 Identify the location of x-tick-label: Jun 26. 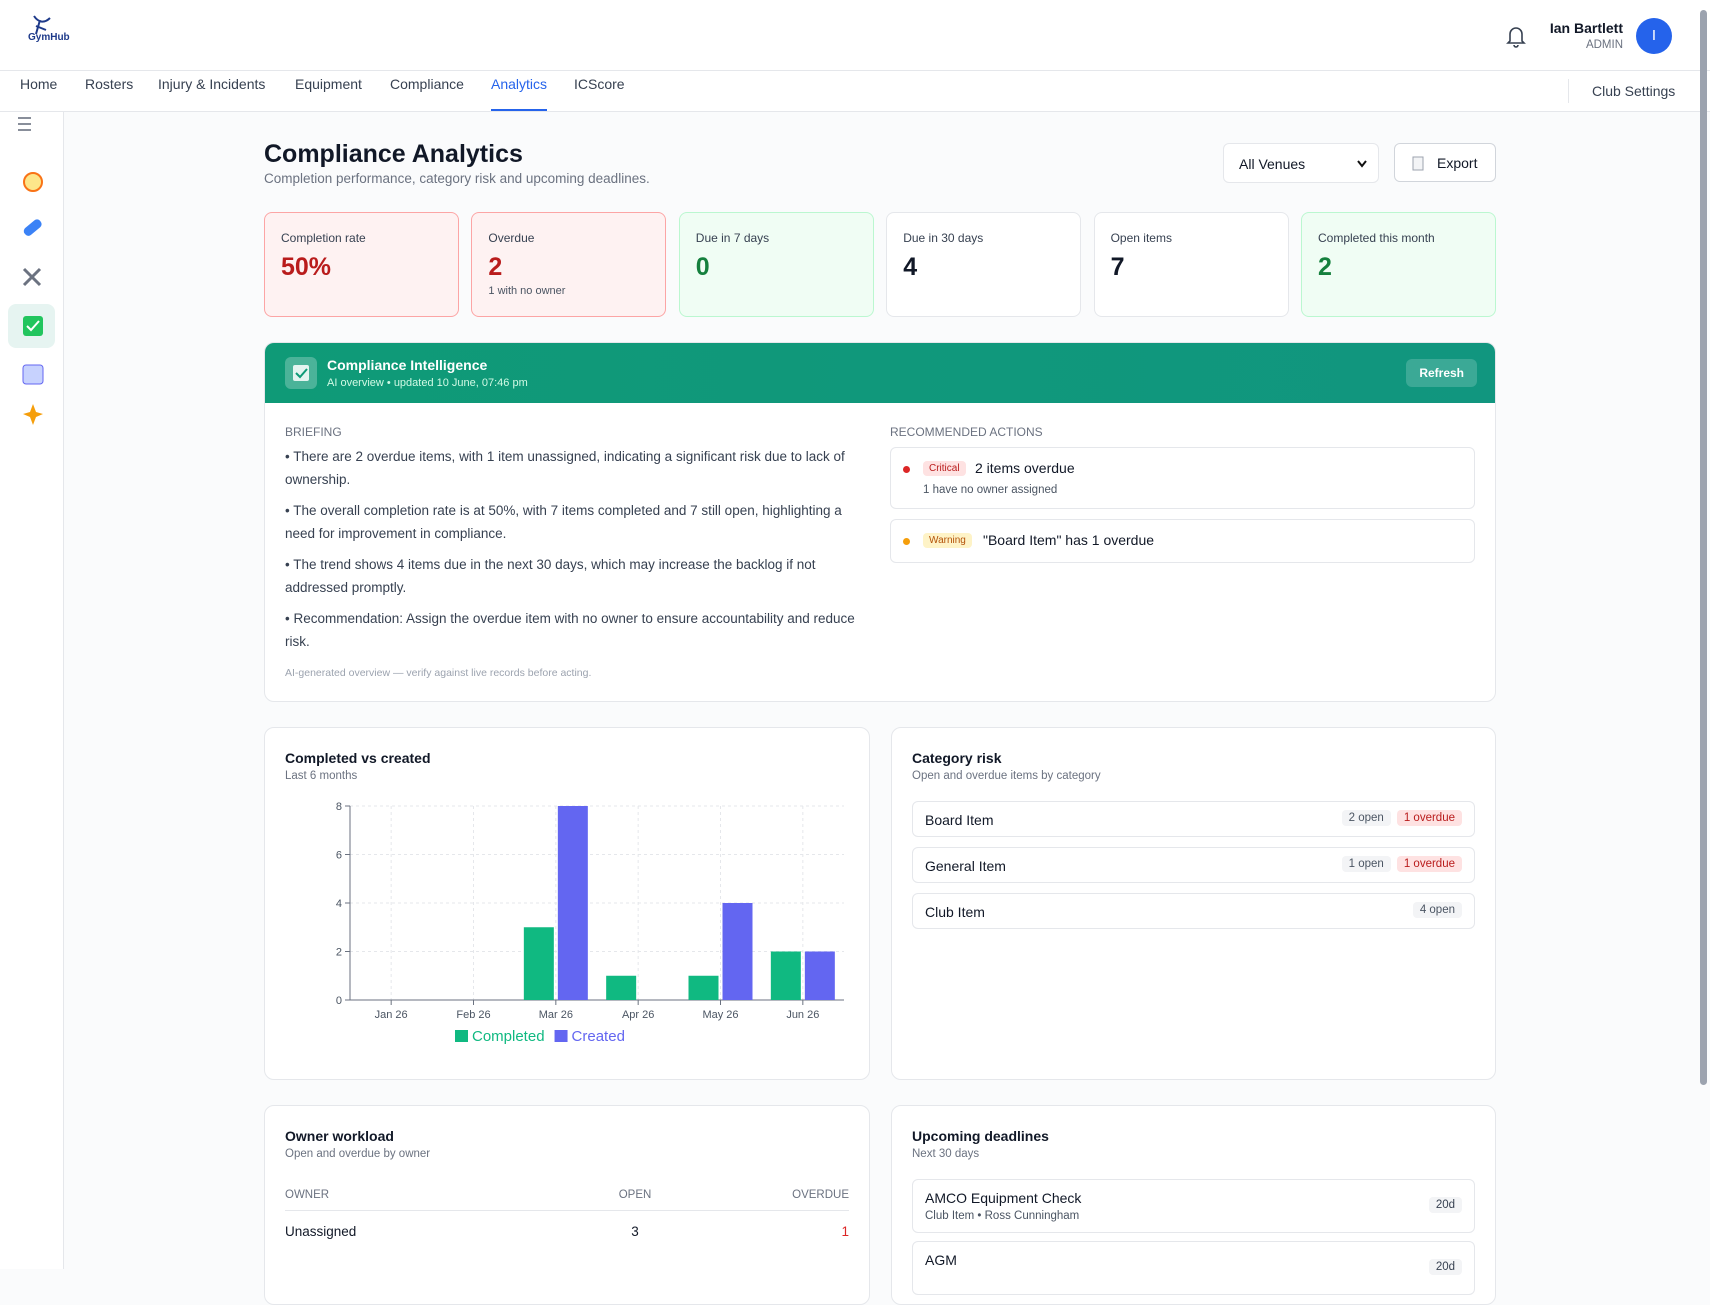
(802, 1015).